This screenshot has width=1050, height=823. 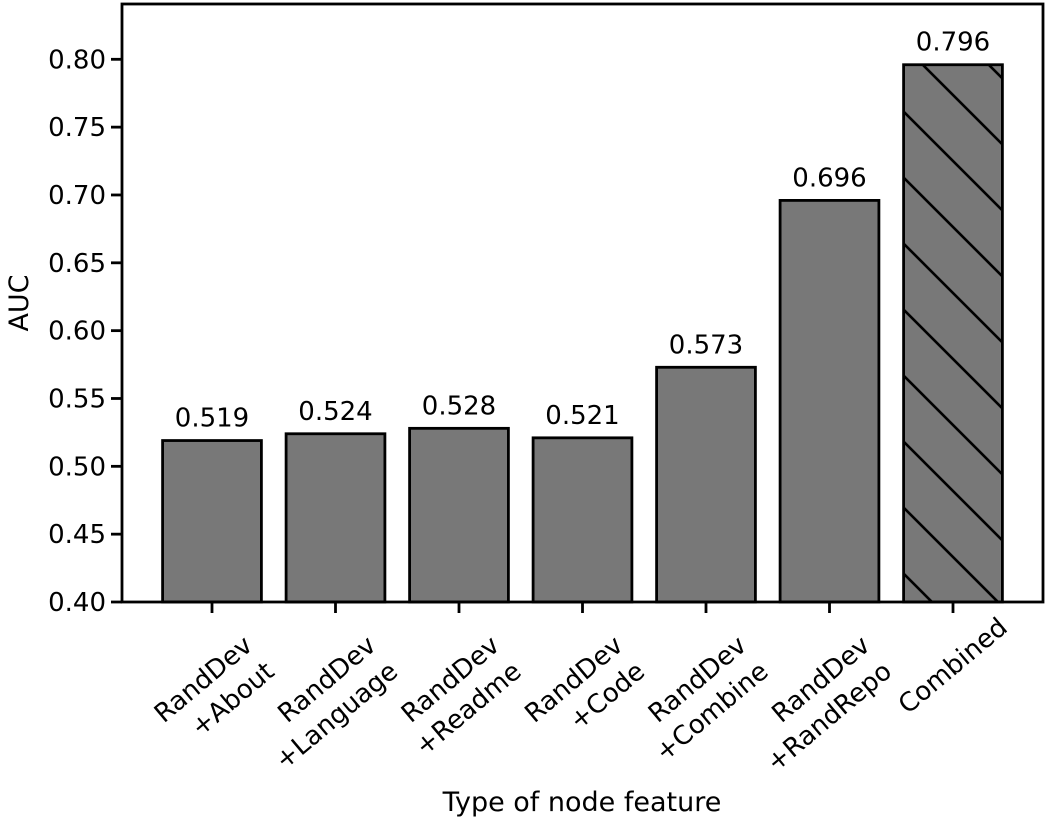 I want to click on y-tick-label: 0.60, so click(x=77, y=332).